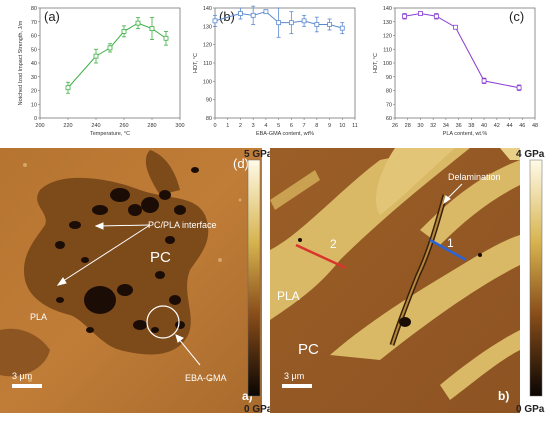 The width and height of the screenshot is (550, 422). What do you see at coordinates (265, 126) in the screenshot?
I see `x-tick-label: 4` at bounding box center [265, 126].